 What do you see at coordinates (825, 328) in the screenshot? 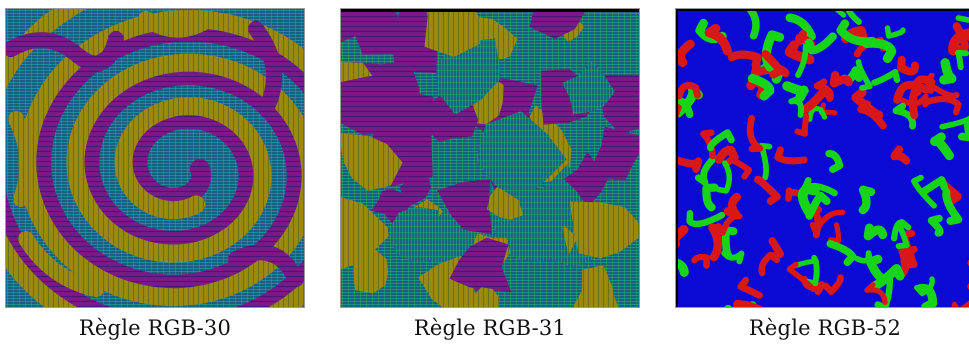
I see `caption-rgb-52: Règle RGB-52` at bounding box center [825, 328].